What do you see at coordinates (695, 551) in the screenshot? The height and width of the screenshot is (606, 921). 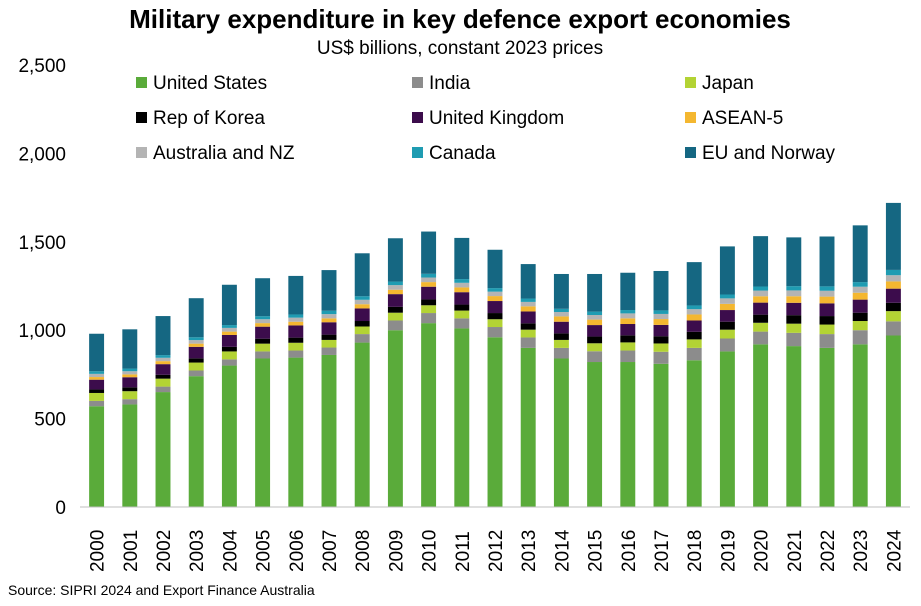 I see `x-tick-label: 2018` at bounding box center [695, 551].